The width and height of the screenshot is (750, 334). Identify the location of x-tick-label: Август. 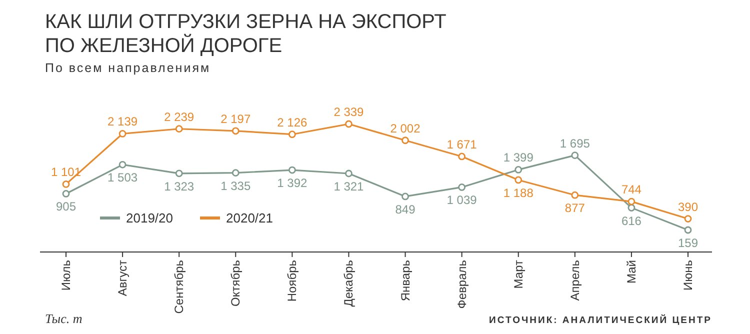
(123, 278).